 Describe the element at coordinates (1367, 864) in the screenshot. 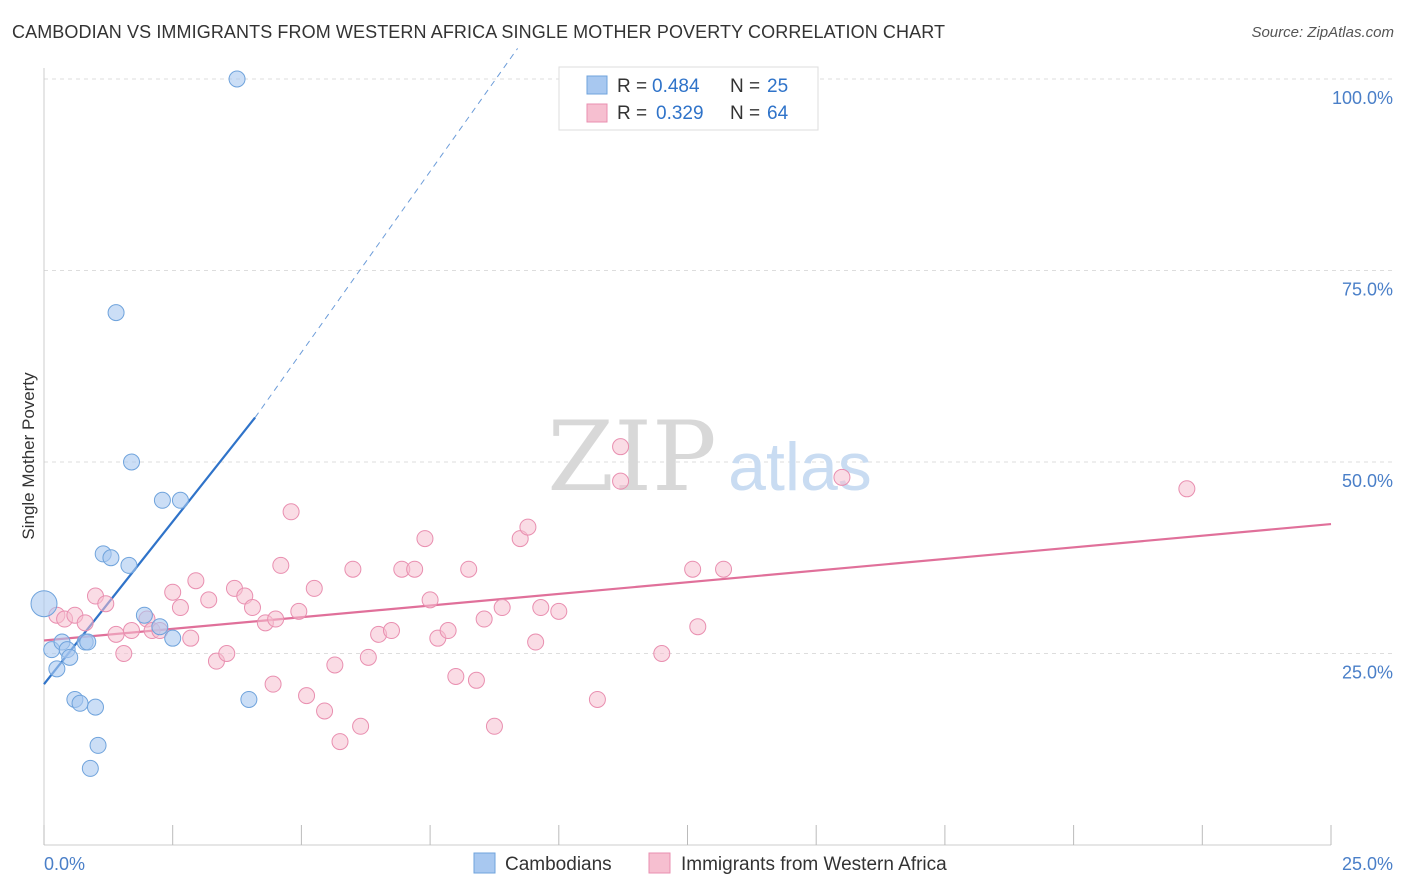

I see `x-tick-label-max: 25.0%` at that location.